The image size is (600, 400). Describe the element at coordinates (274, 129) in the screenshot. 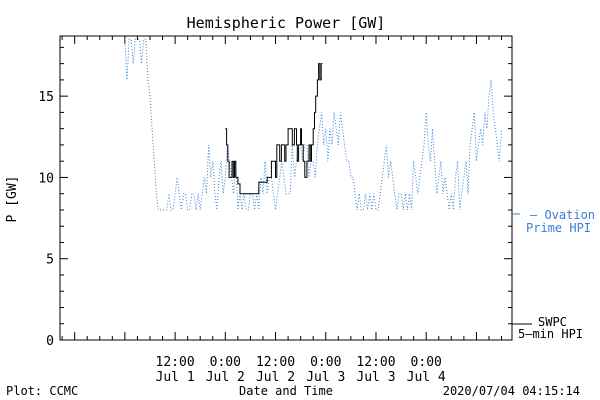

I see `series-swpc-5min-hpi` at that location.